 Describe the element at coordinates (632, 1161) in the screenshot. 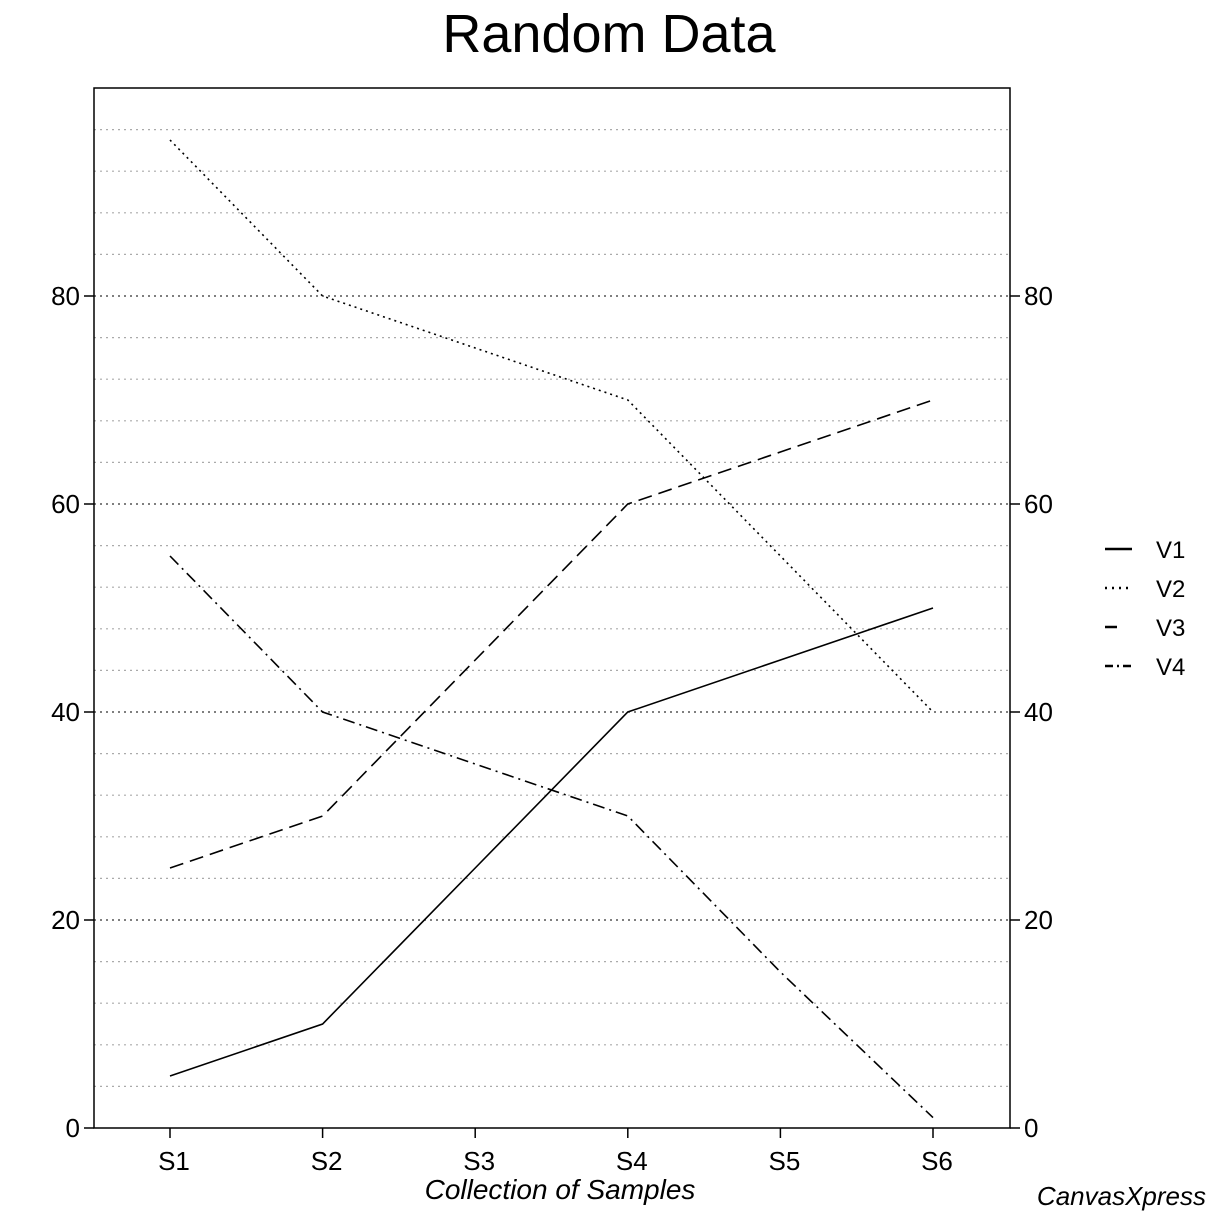

I see `x-tick-label-s4: S4` at that location.